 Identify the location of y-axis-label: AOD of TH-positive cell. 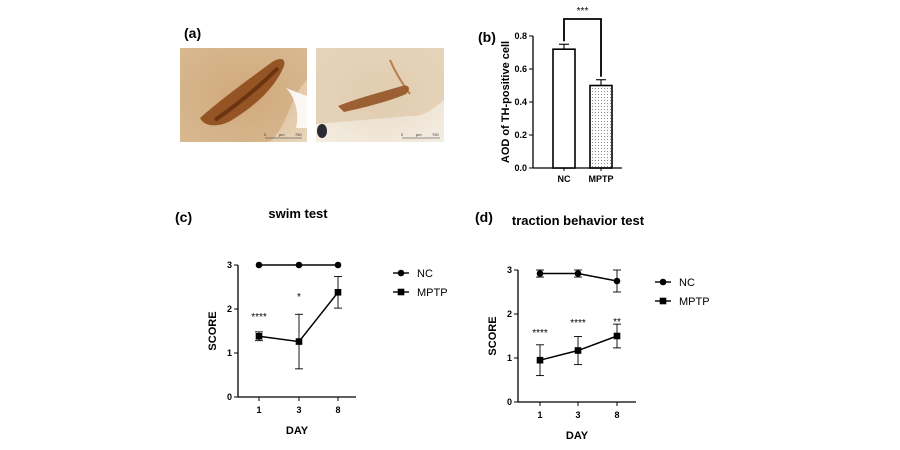
(506, 102).